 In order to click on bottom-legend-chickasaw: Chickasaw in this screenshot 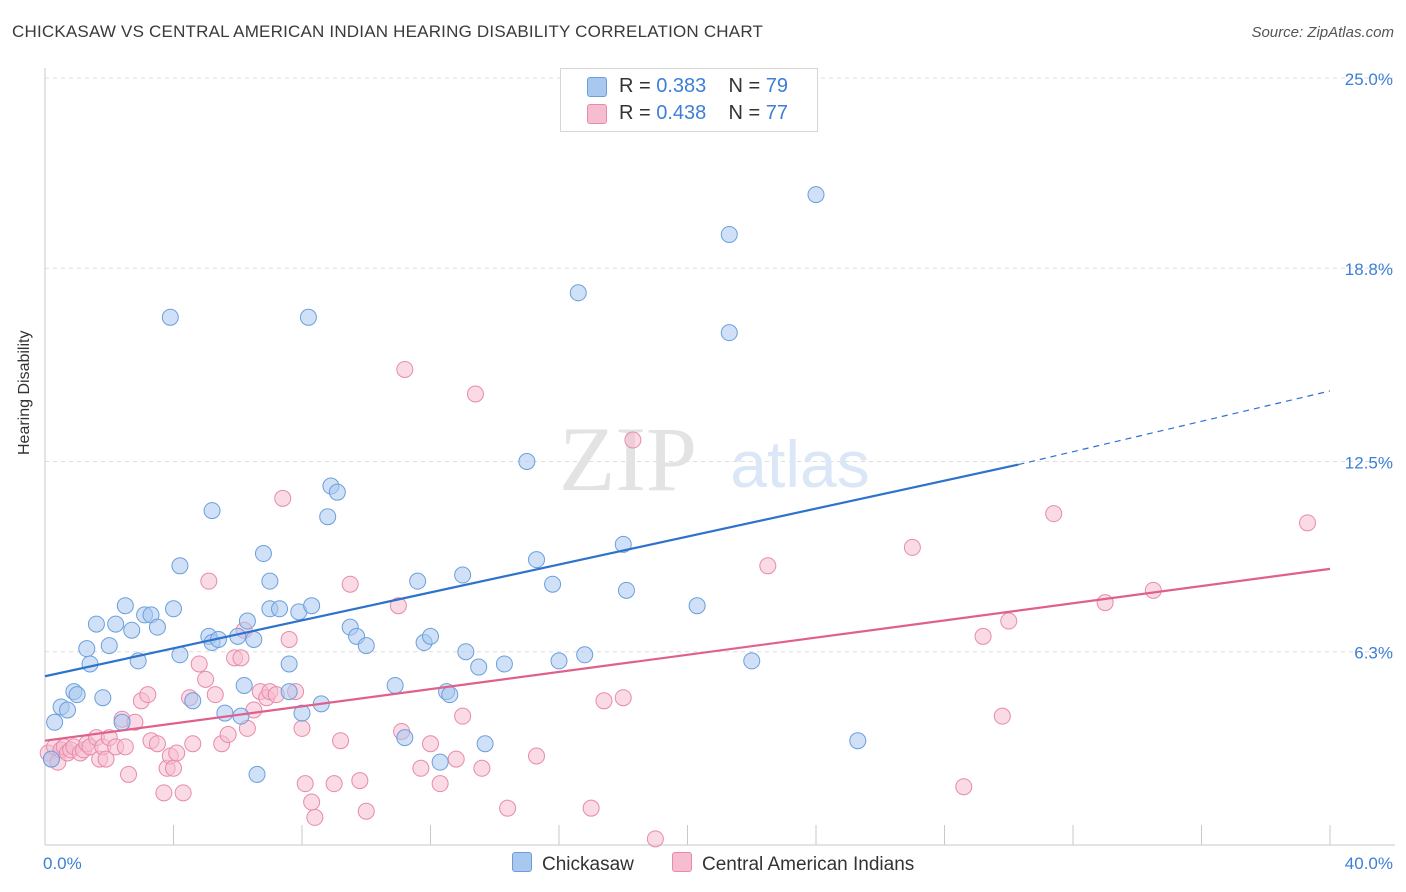, I will do `click(573, 864)`.